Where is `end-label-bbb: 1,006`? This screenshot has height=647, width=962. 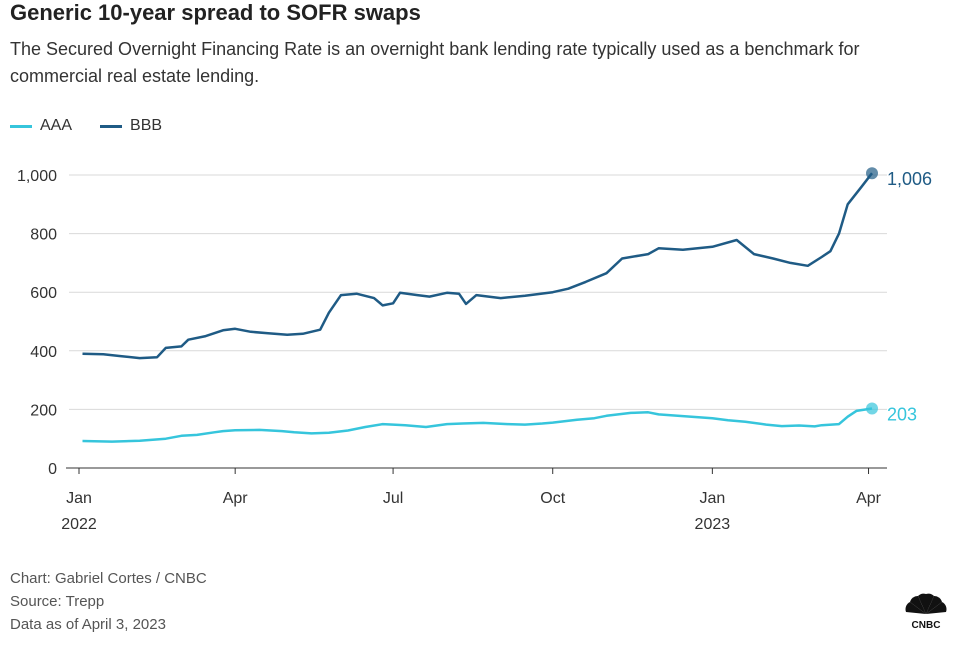
end-label-bbb: 1,006 is located at coordinates (909, 179).